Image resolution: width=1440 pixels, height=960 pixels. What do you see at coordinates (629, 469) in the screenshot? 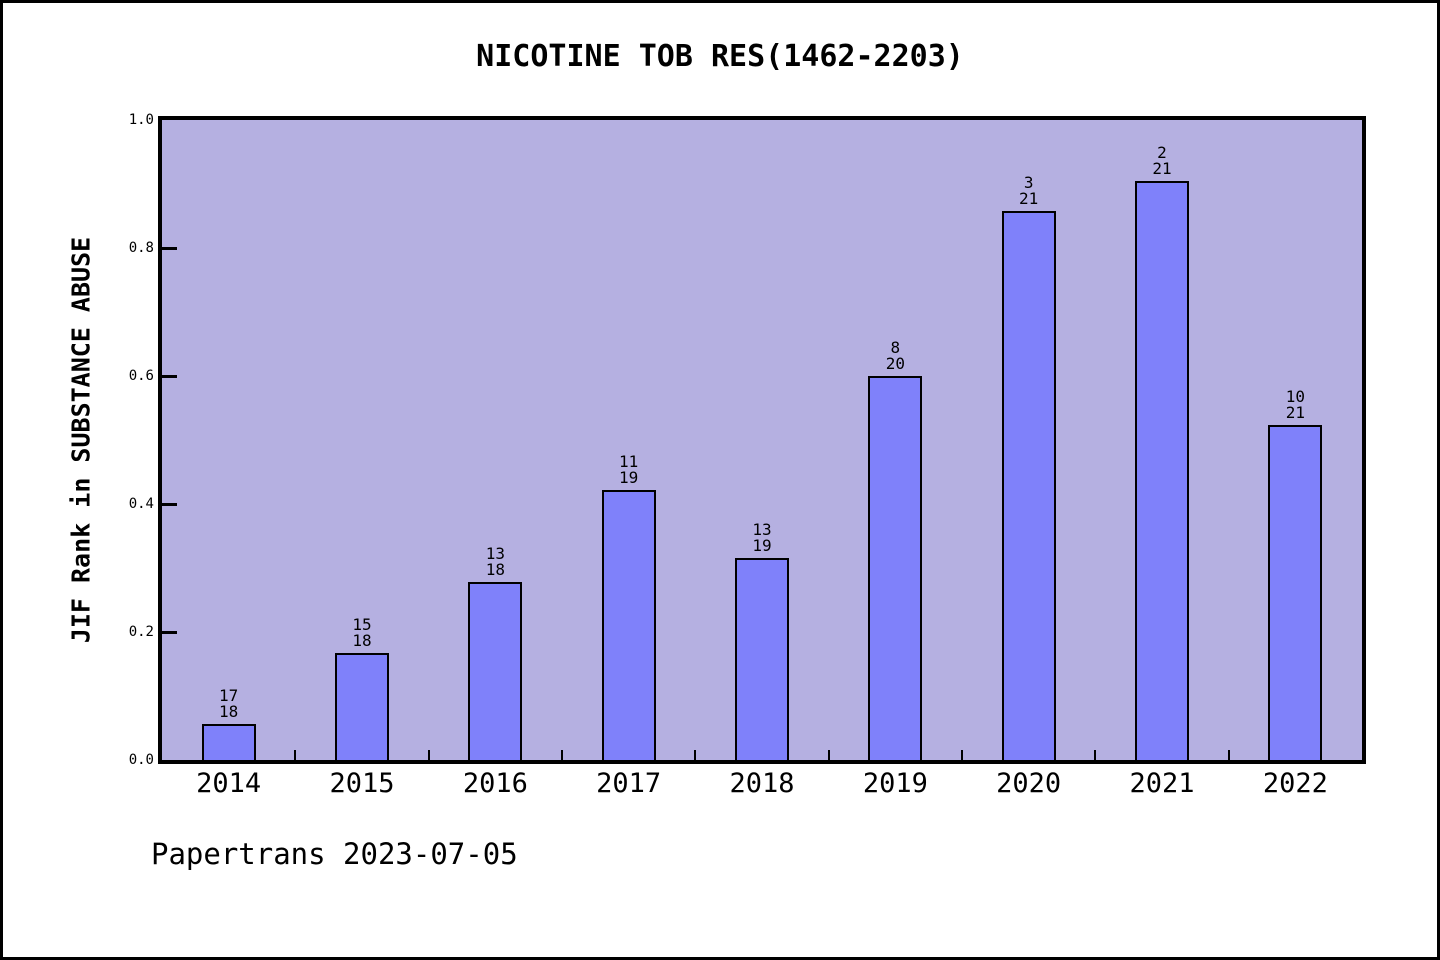
I see `bar-value-label: 11 19` at bounding box center [629, 469].